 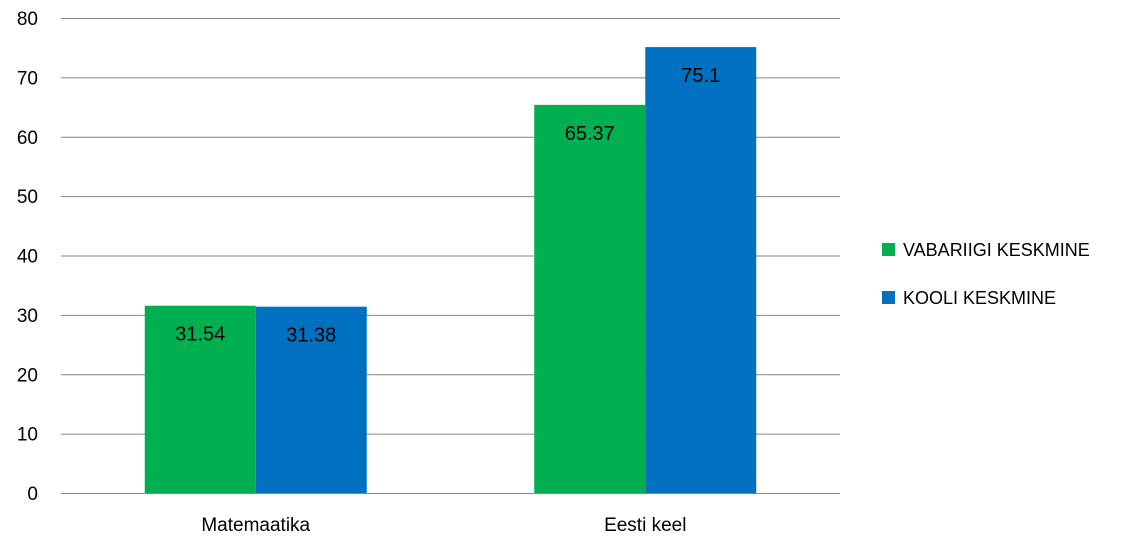 What do you see at coordinates (32, 494) in the screenshot?
I see `y-tick-label: 0` at bounding box center [32, 494].